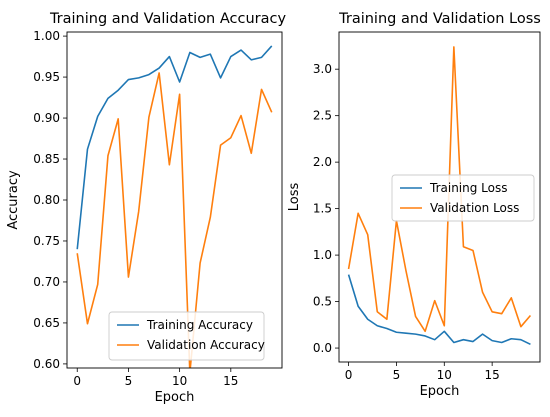 Image resolution: width=550 pixels, height=417 pixels. I want to click on chart1-y-axis-label: Loss, so click(294, 197).